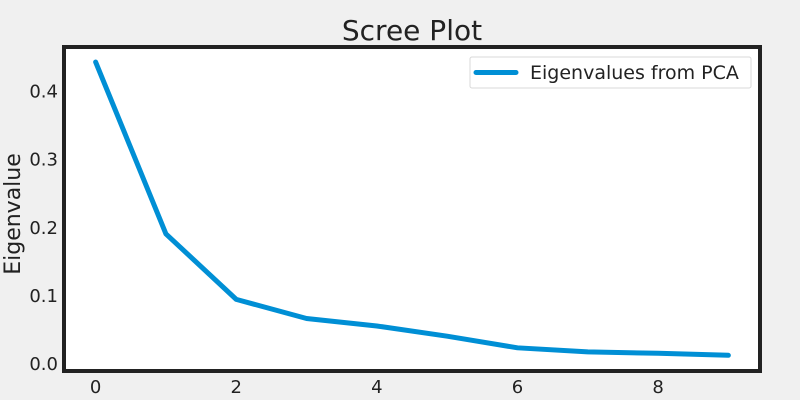 This screenshot has width=800, height=400. What do you see at coordinates (43, 160) in the screenshot?
I see `y-tick-label: 0.3` at bounding box center [43, 160].